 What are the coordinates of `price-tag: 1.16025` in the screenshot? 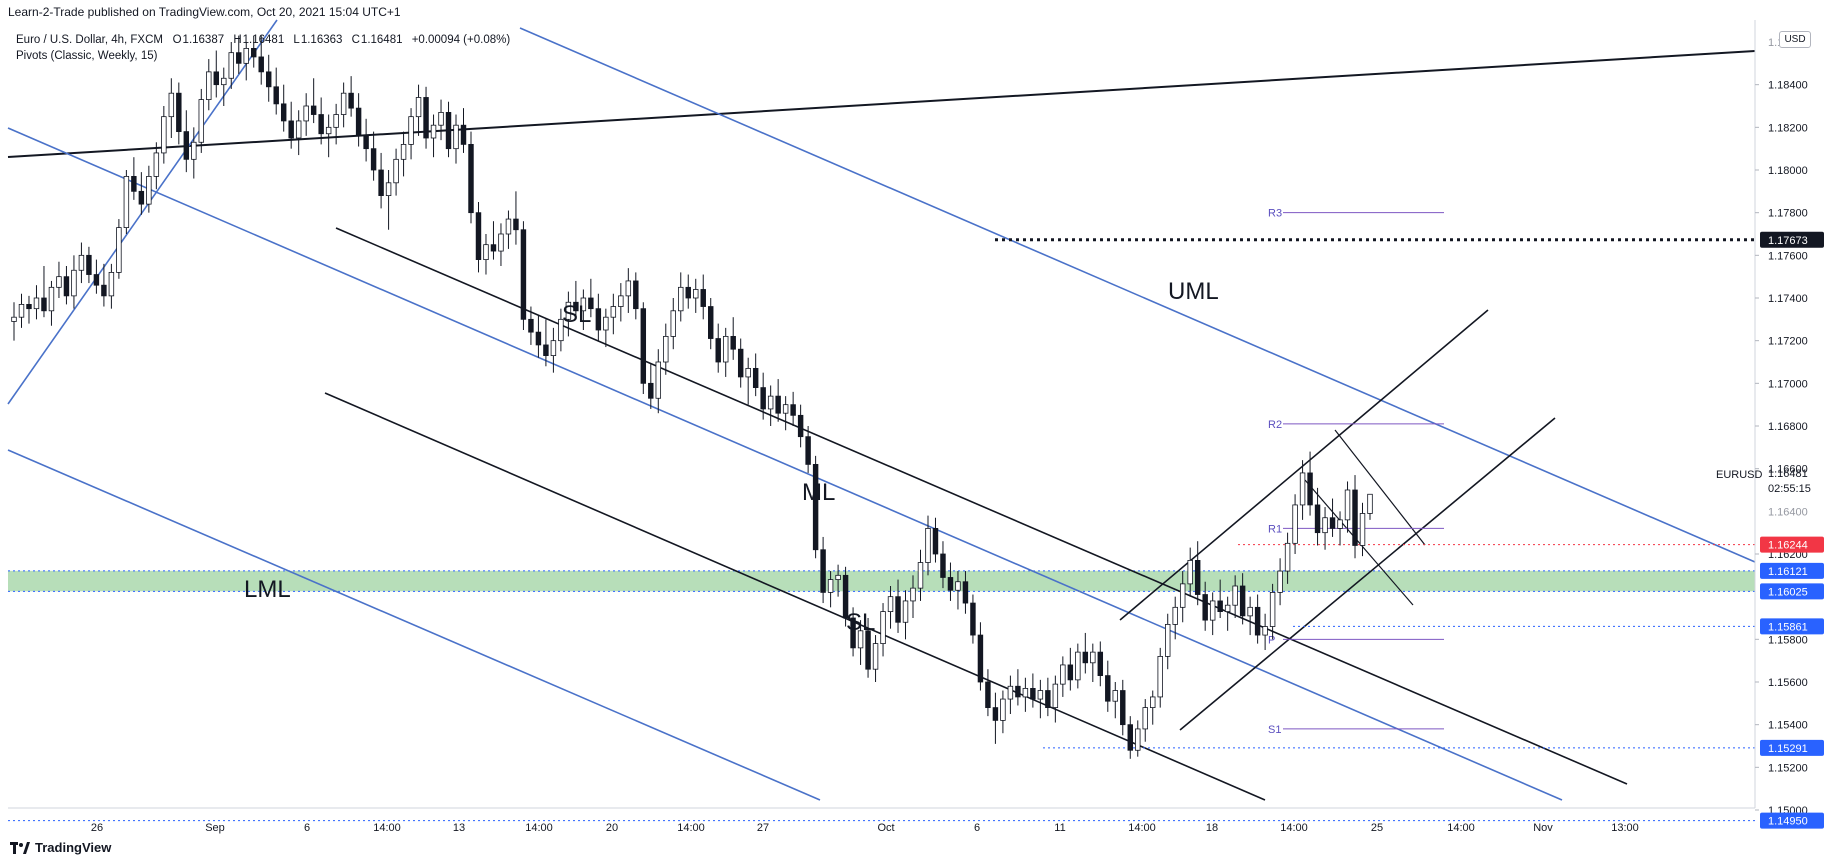 It's located at (1792, 591).